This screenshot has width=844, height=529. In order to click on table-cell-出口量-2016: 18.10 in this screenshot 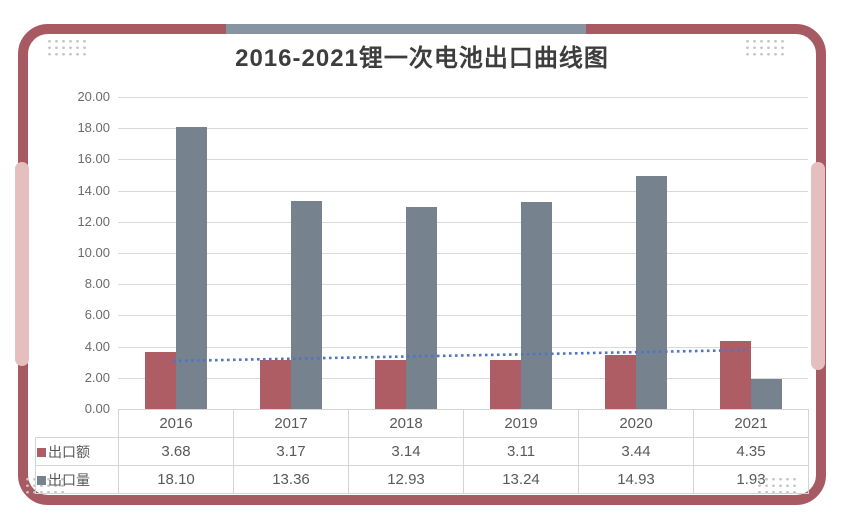, I will do `click(176, 479)`.